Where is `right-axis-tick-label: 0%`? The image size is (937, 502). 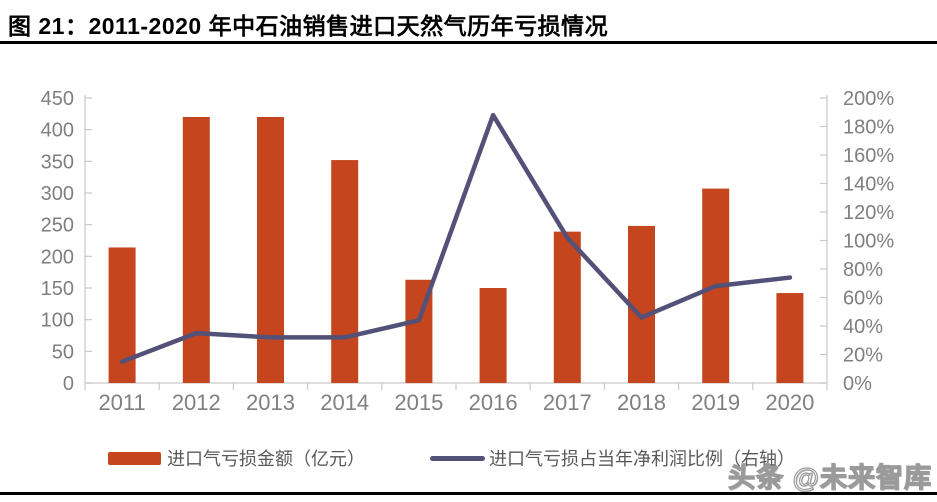
right-axis-tick-label: 0% is located at coordinates (857, 384).